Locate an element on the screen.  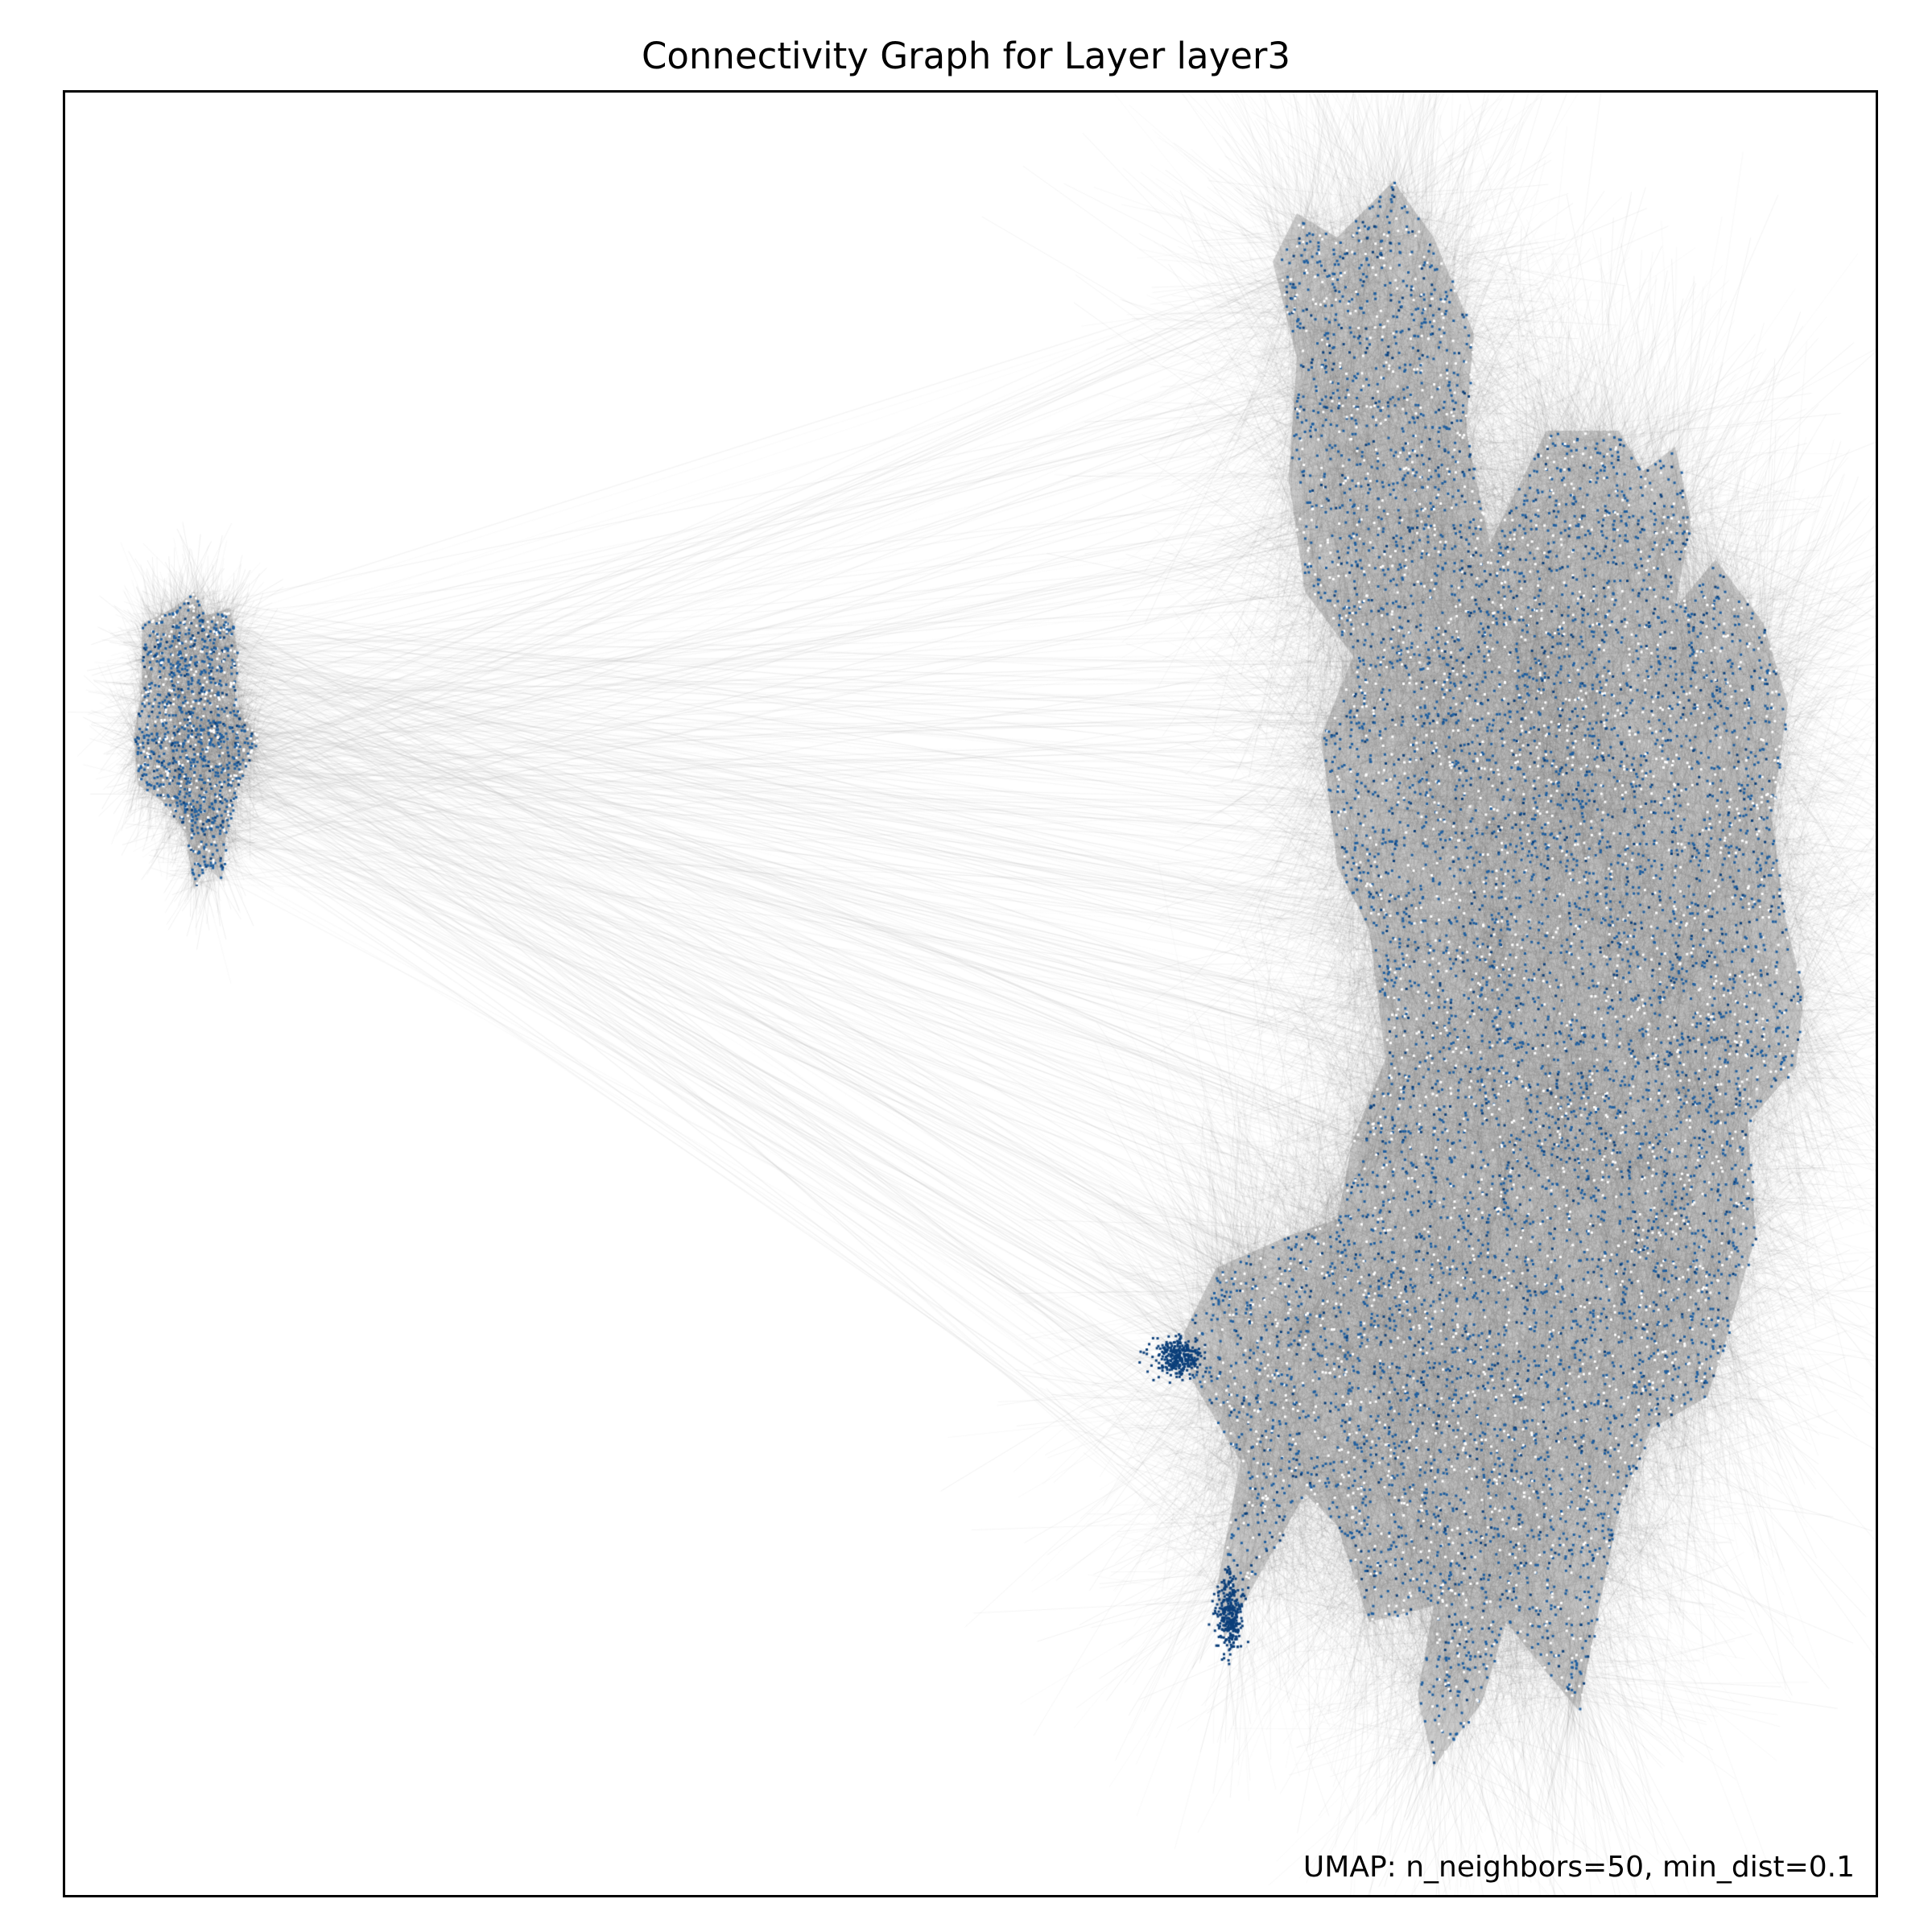
umap-parameters-annotation: UMAP: n_neighbors=50, min_dist=0.1 is located at coordinates (1578, 1867).